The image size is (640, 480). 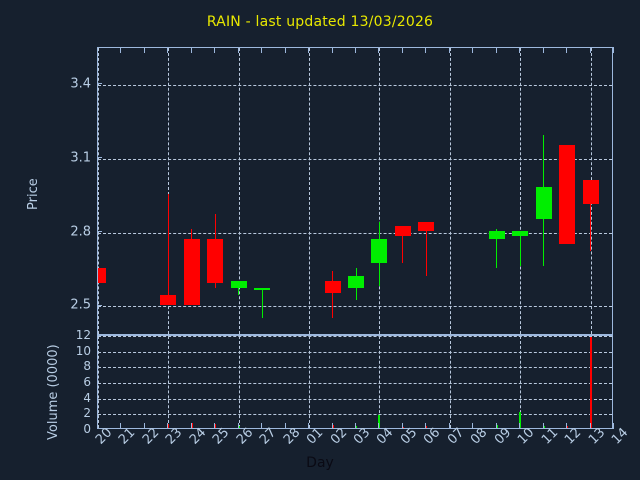 What do you see at coordinates (80, 232) in the screenshot?
I see `price-tick-label: 2.8` at bounding box center [80, 232].